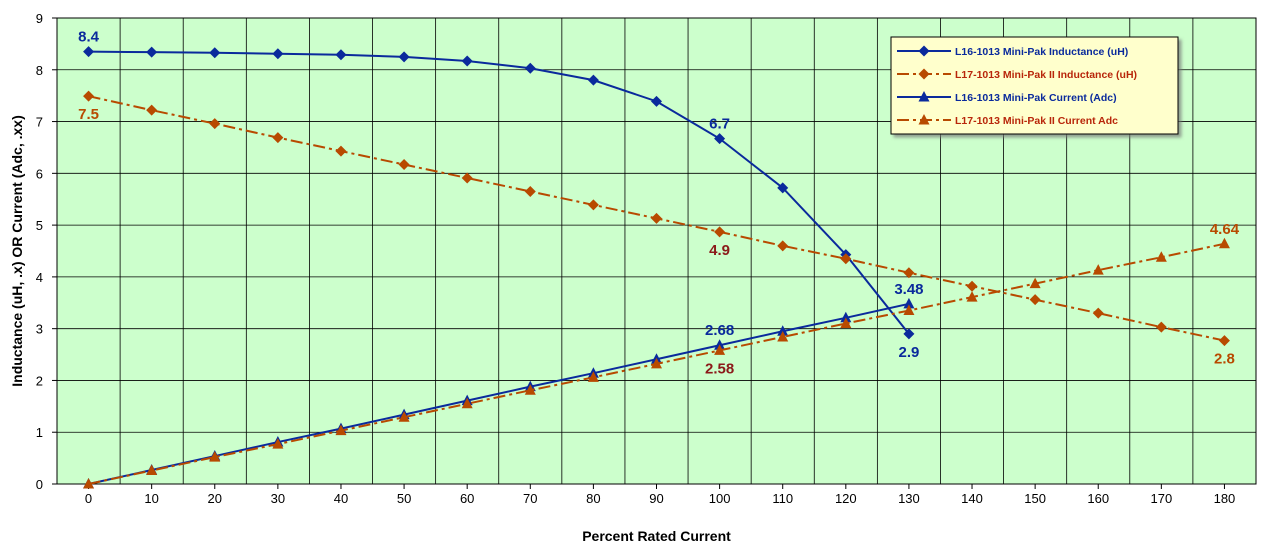  Describe the element at coordinates (720, 498) in the screenshot. I see `x-tick-label: 100` at that location.